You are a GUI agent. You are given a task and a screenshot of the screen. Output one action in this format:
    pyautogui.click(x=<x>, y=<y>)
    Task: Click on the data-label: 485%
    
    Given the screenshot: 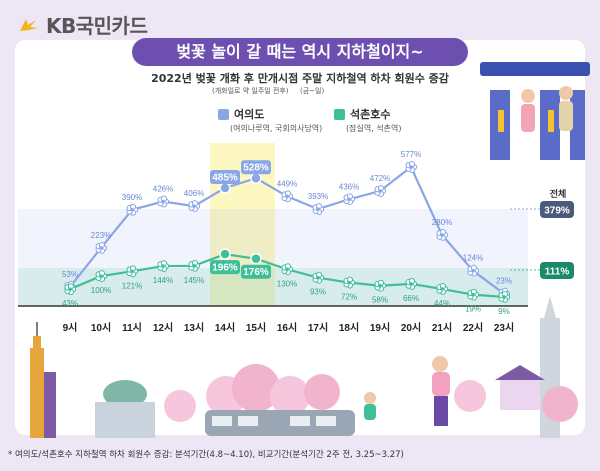 What is the action you would take?
    pyautogui.click(x=225, y=178)
    